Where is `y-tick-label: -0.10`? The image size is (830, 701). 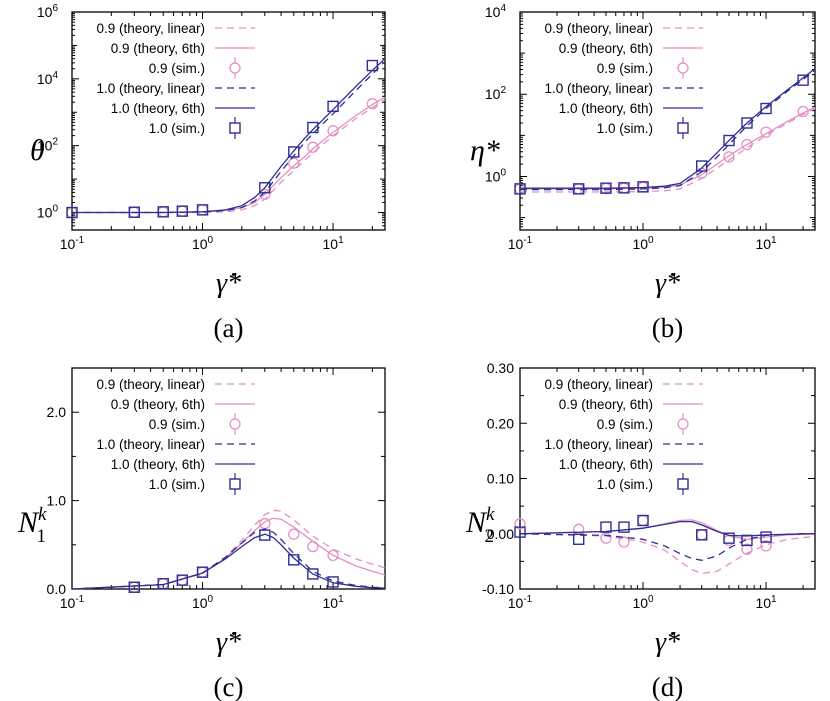
y-tick-label: -0.10 is located at coordinates (498, 589).